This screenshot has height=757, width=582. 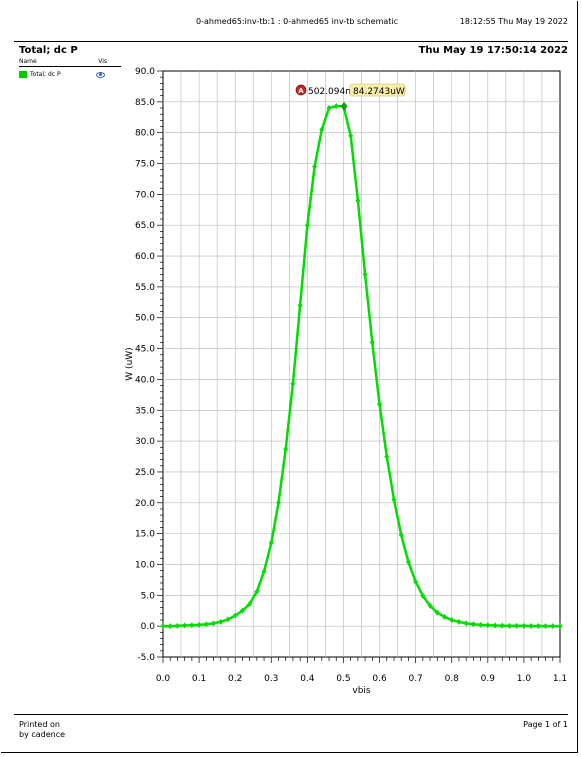 What do you see at coordinates (145, 319) in the screenshot?
I see `y-tick-label: 50.0` at bounding box center [145, 319].